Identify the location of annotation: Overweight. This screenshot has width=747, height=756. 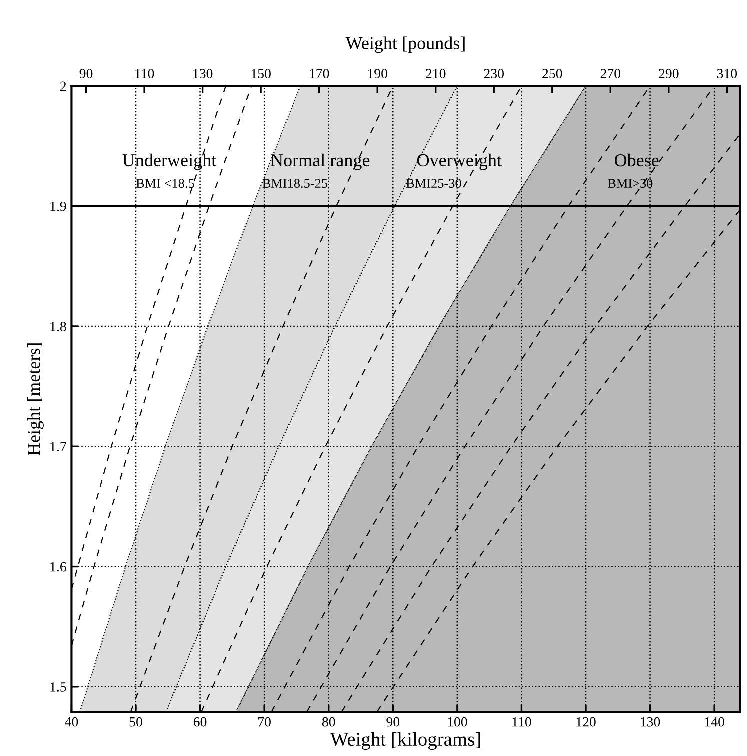
(460, 162).